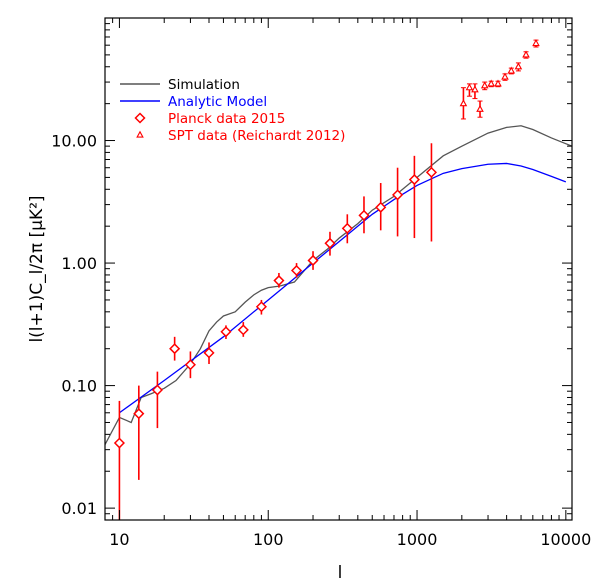 This screenshot has width=607, height=582. Describe the element at coordinates (417, 539) in the screenshot. I see `x-tick-label: 1000` at that location.